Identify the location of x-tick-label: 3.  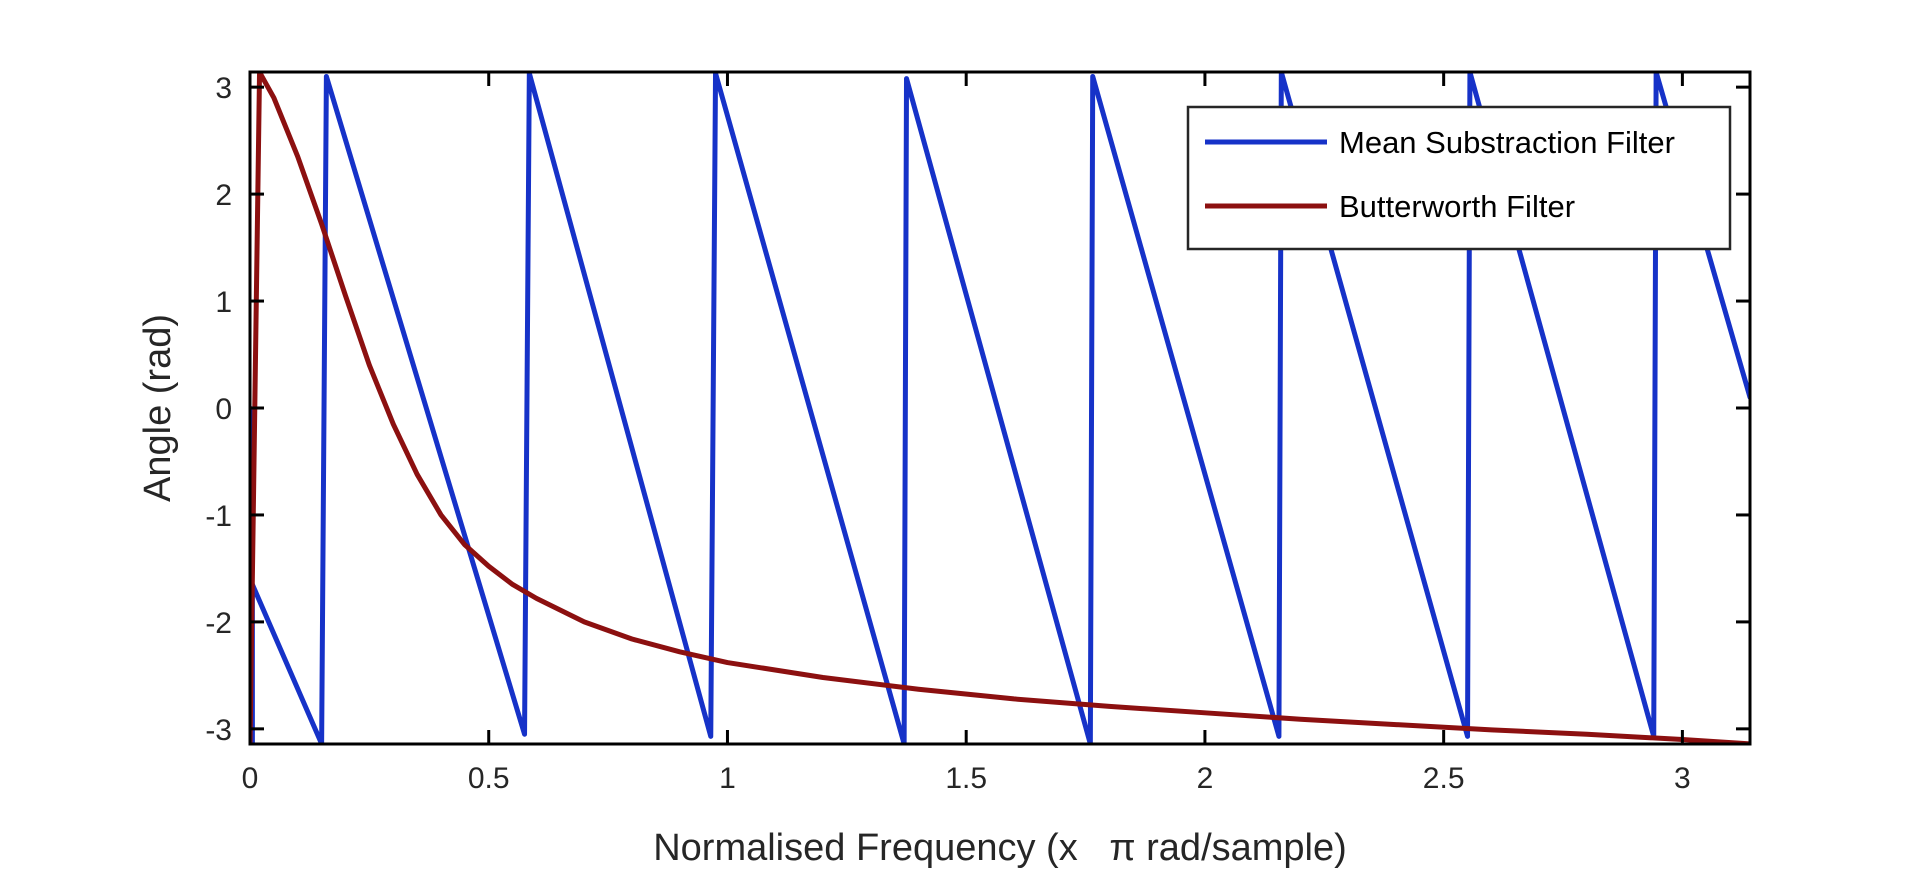
(1682, 778).